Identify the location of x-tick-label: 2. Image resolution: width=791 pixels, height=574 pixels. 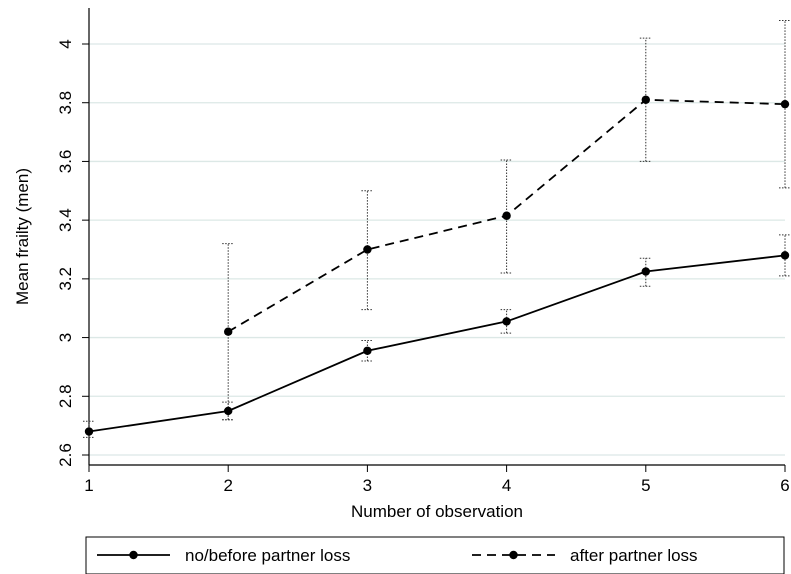
(227, 485).